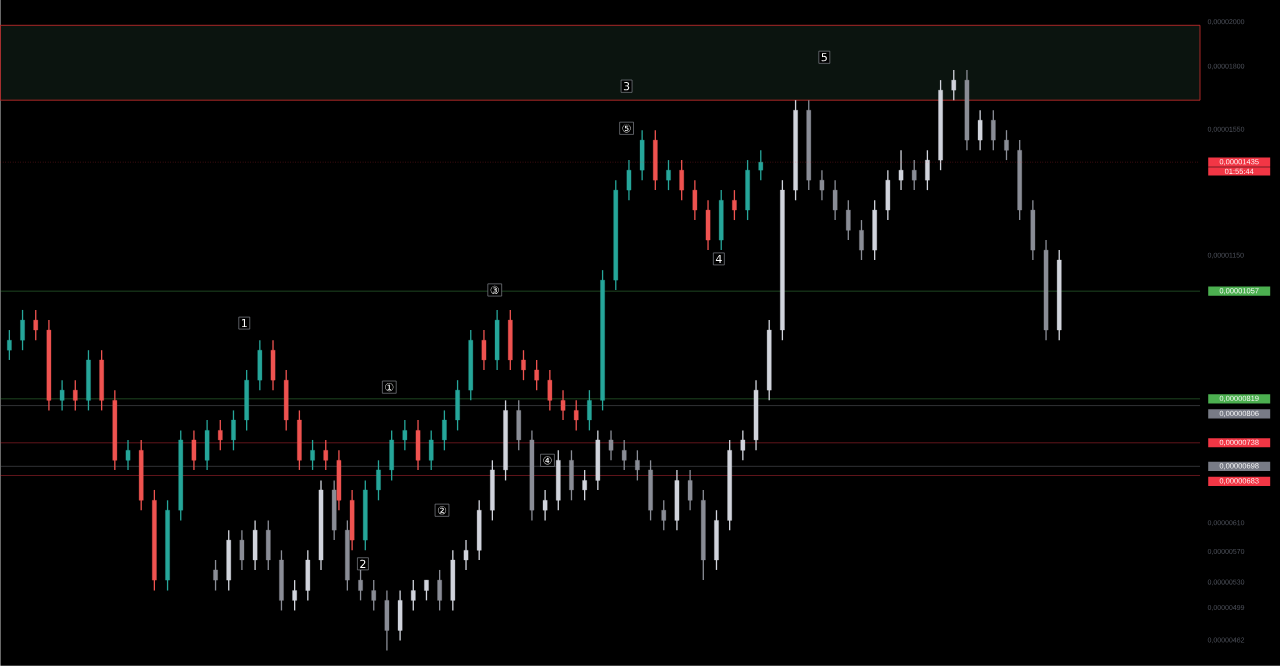 This screenshot has height=666, width=1280. I want to click on annotation: 5, so click(824, 57).